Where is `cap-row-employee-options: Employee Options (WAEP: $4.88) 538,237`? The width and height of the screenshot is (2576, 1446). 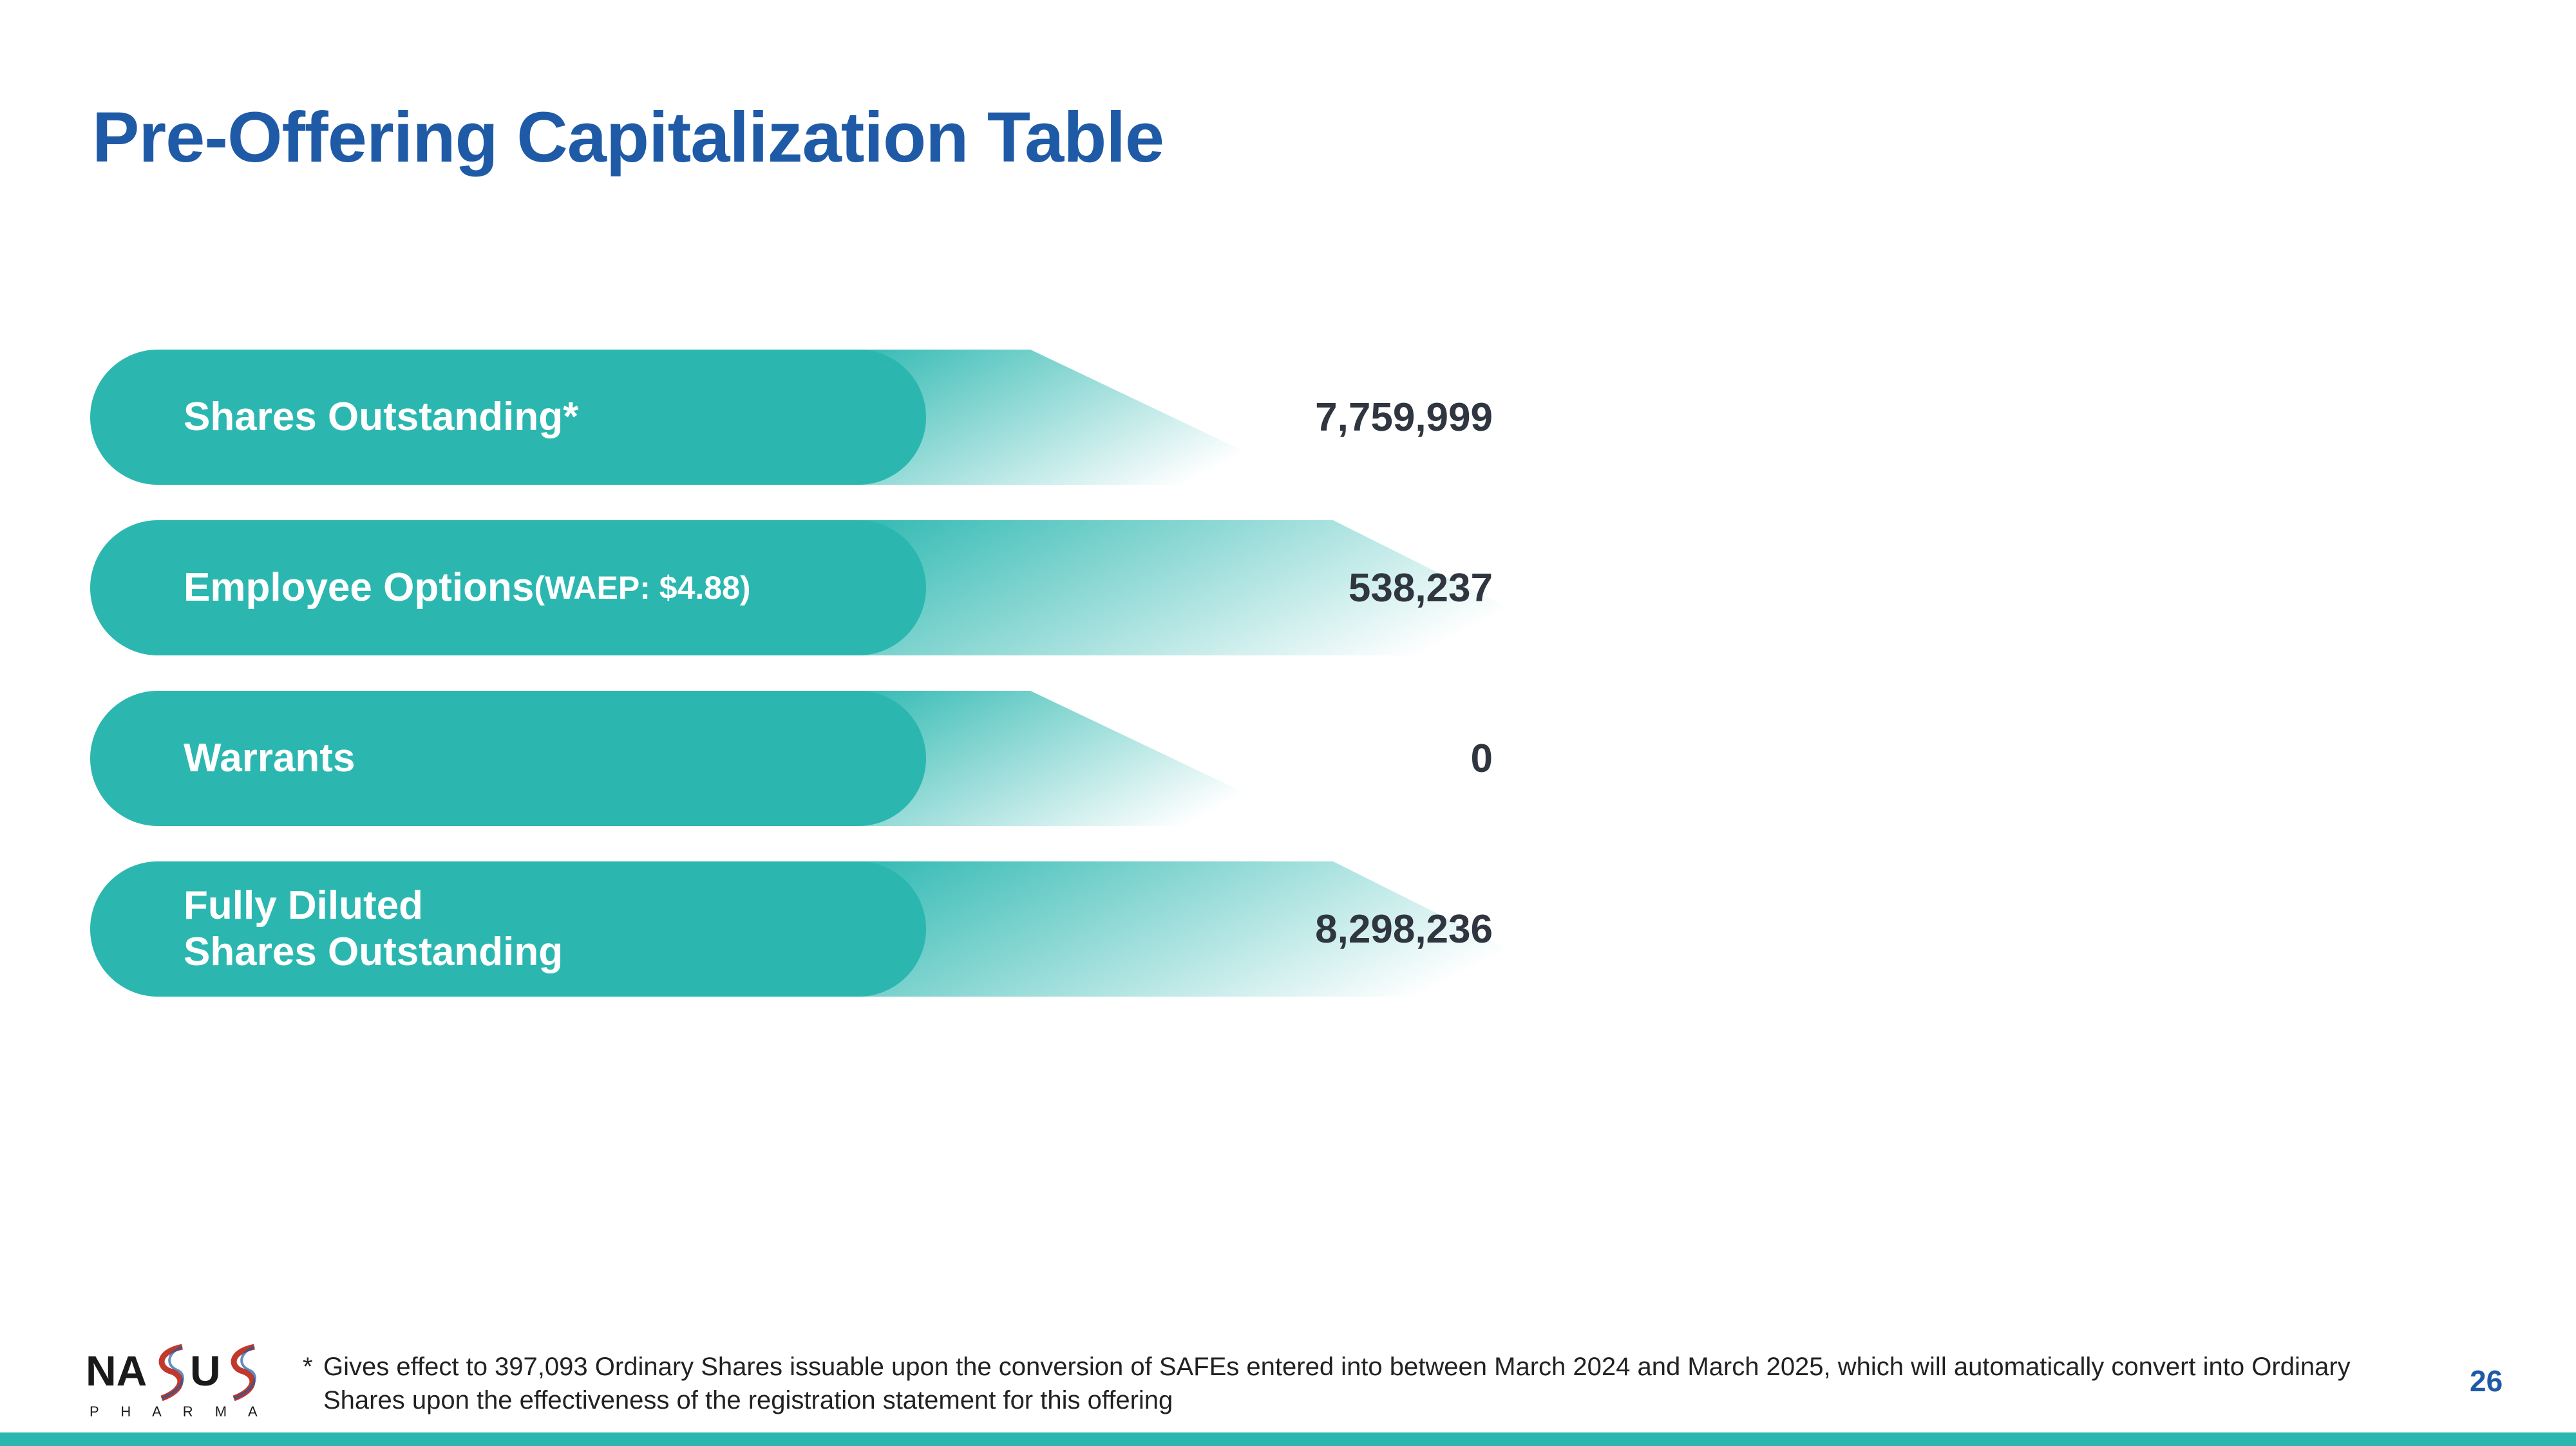 cap-row-employee-options: Employee Options (WAEP: $4.88) 538,237 is located at coordinates (863, 587).